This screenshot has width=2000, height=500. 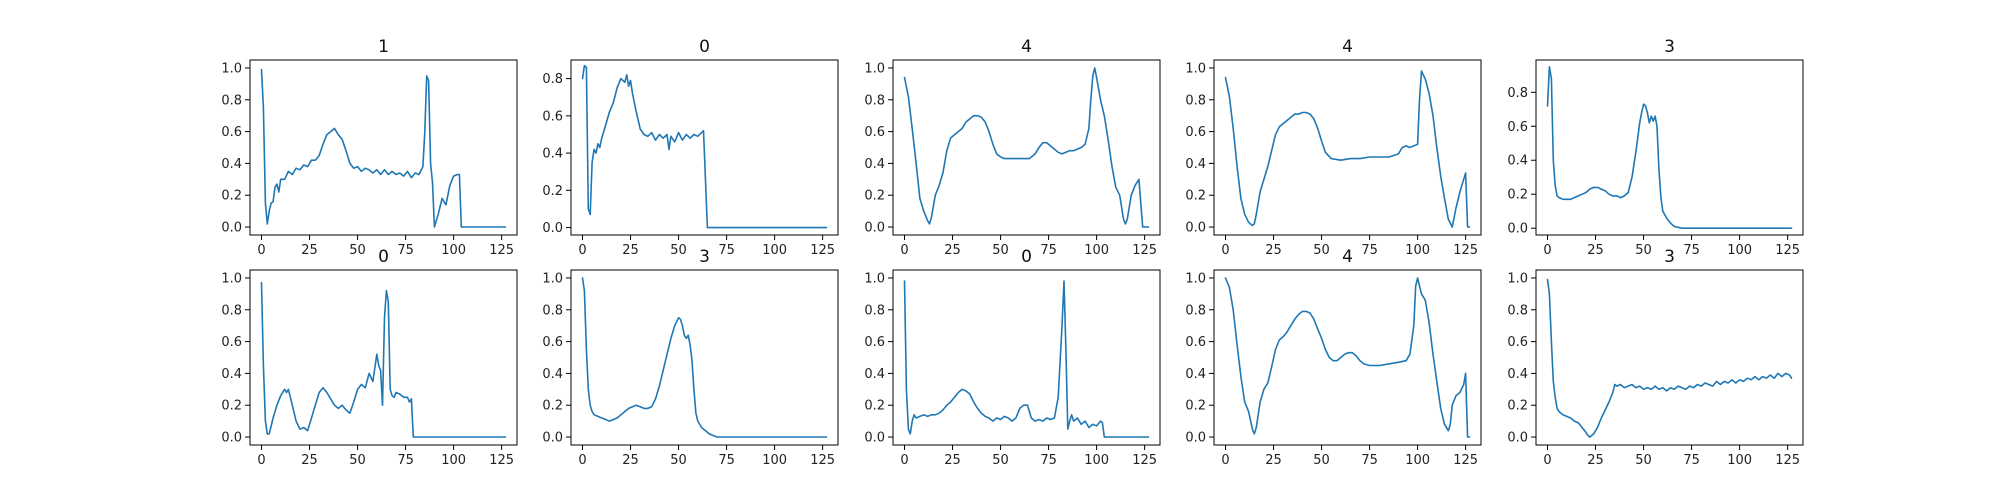 I want to click on subplot-4: 4 0 25 50 75 100 125 0.0 0.2 0.4 0.6 0.8 1.0, so click(x=1333, y=147).